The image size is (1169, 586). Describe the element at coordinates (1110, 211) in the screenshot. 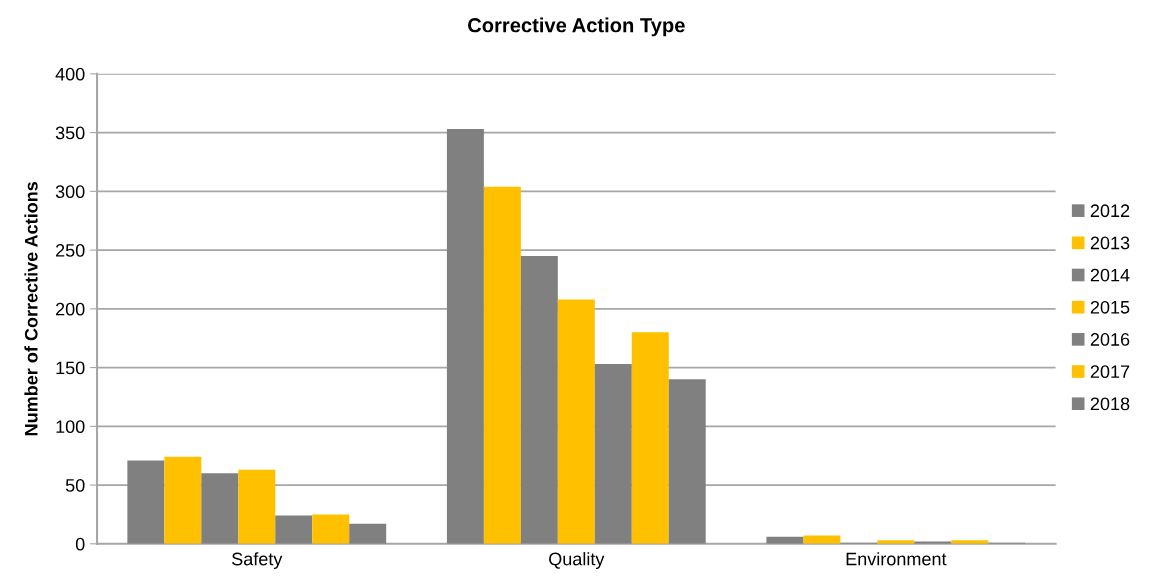

I see `legend-label: 2012` at that location.